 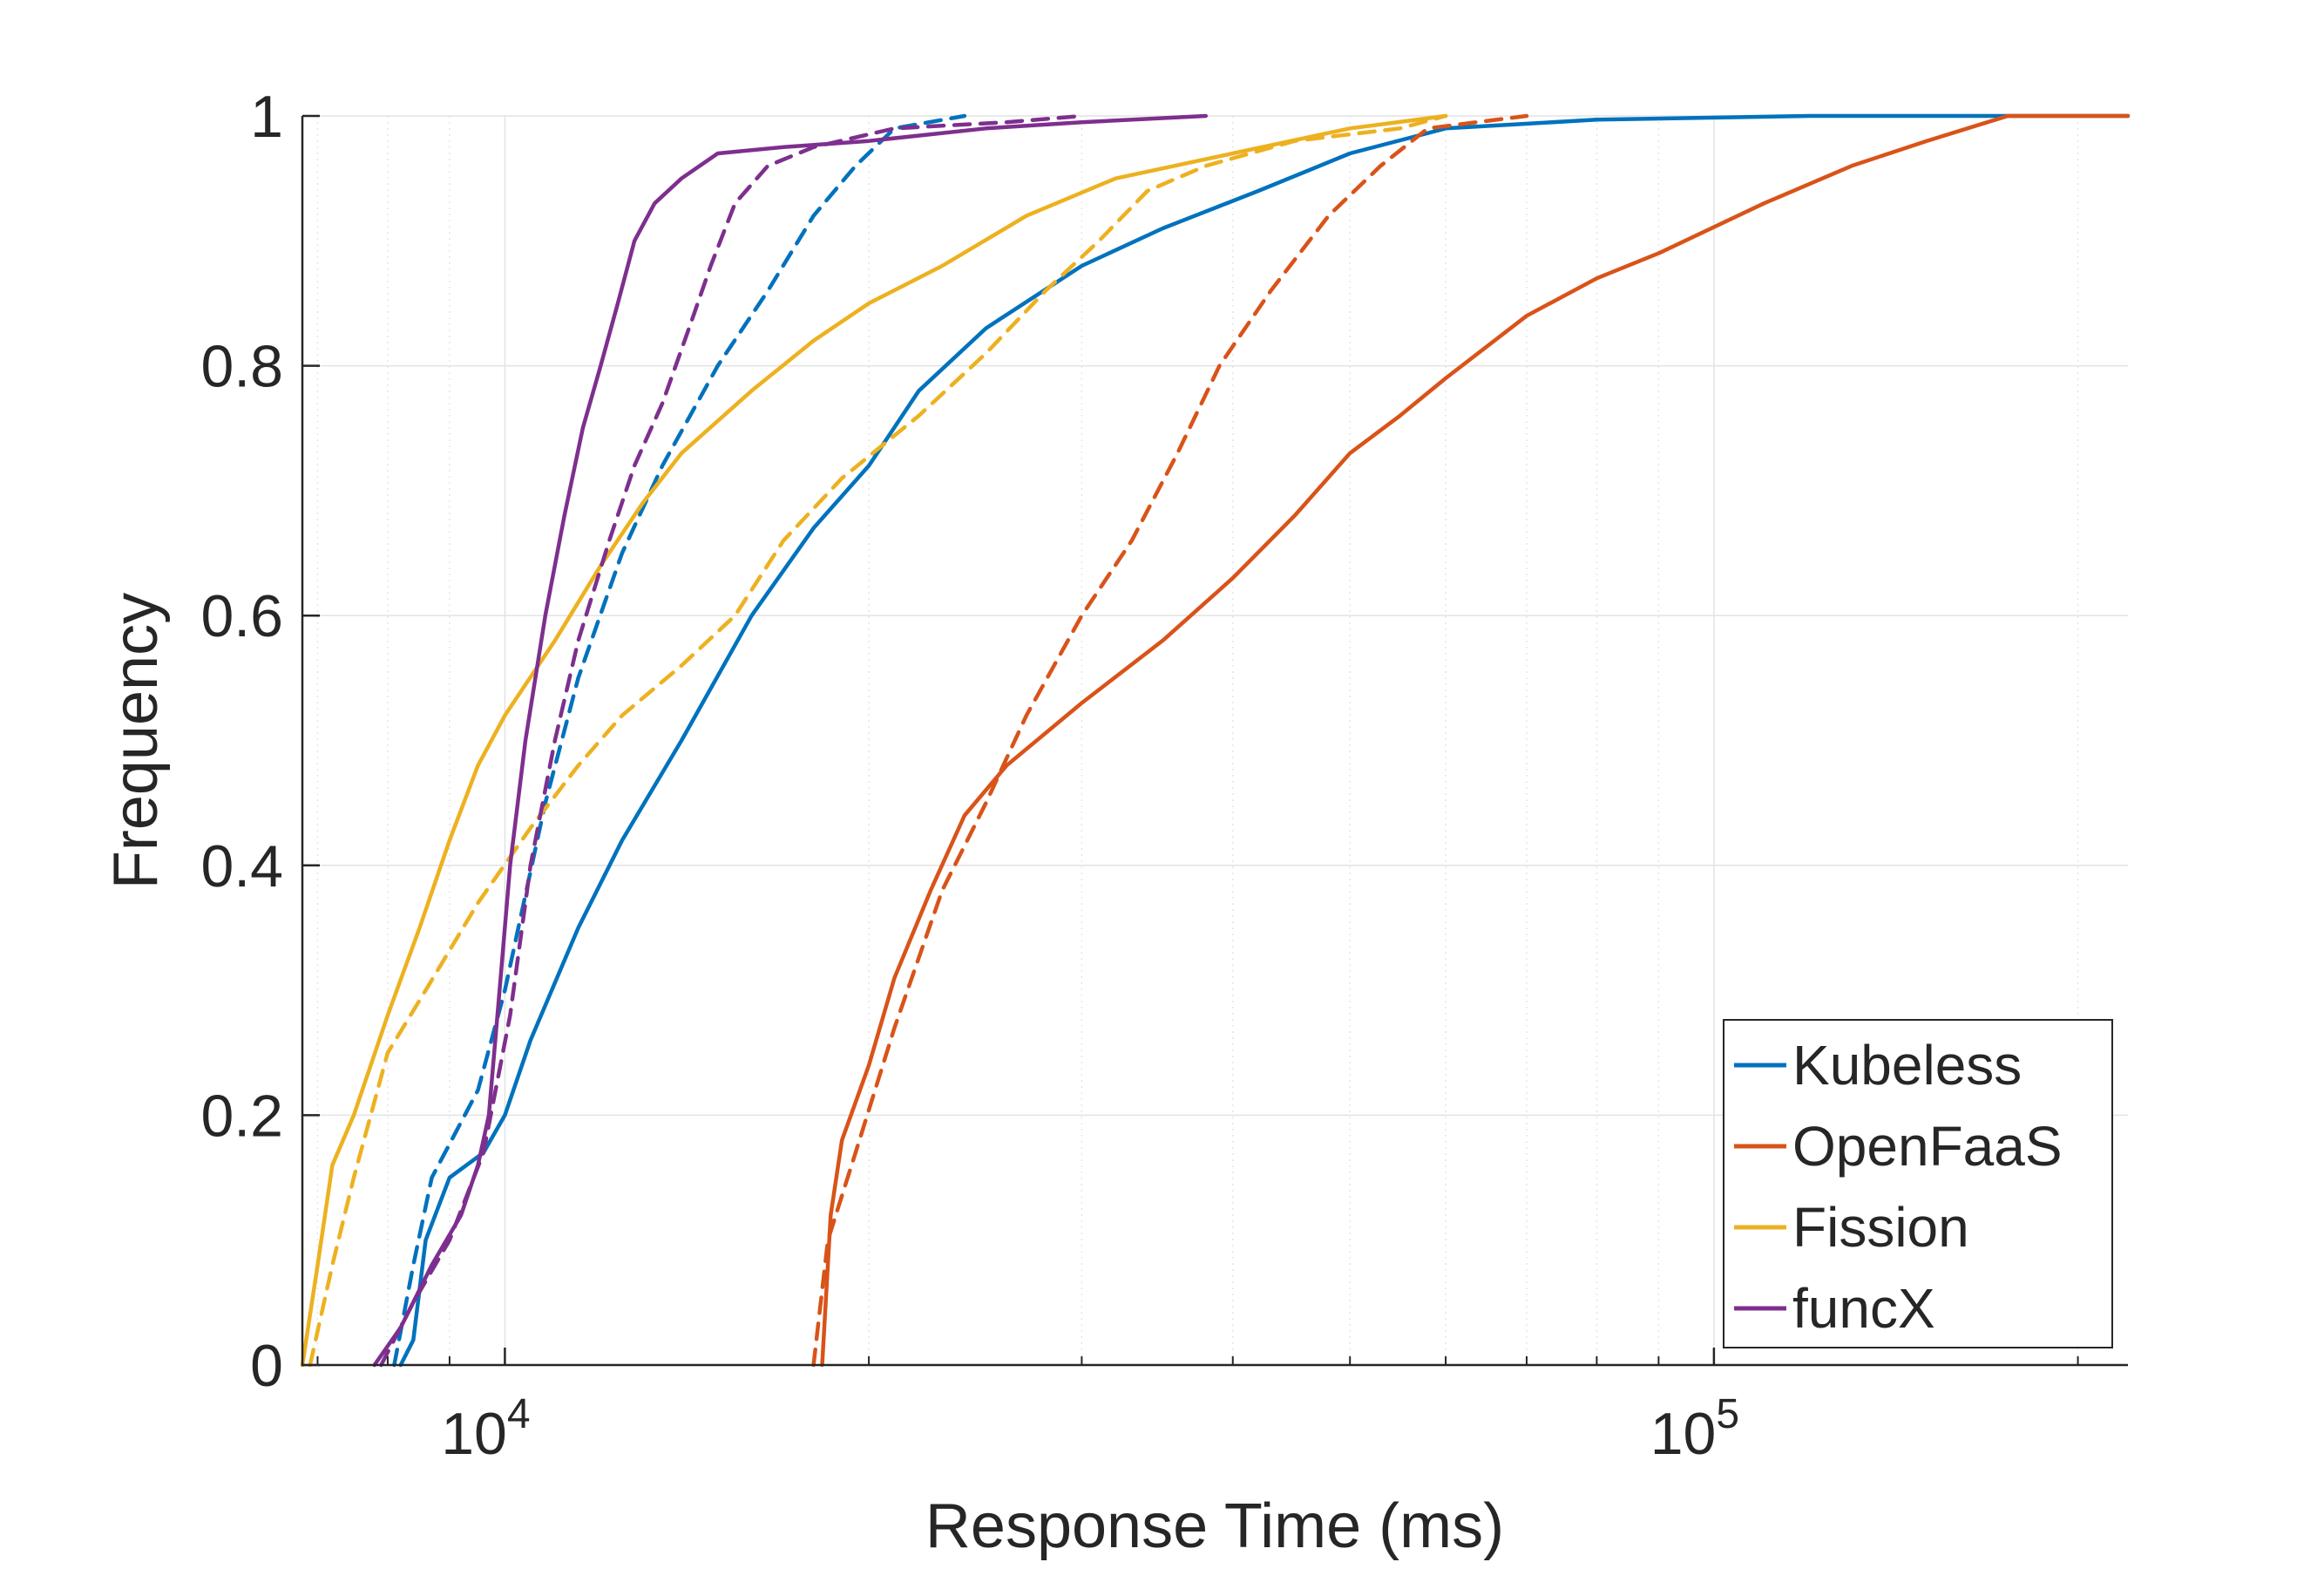 What do you see at coordinates (1881, 1228) in the screenshot?
I see `legend-label-fission: Fission` at bounding box center [1881, 1228].